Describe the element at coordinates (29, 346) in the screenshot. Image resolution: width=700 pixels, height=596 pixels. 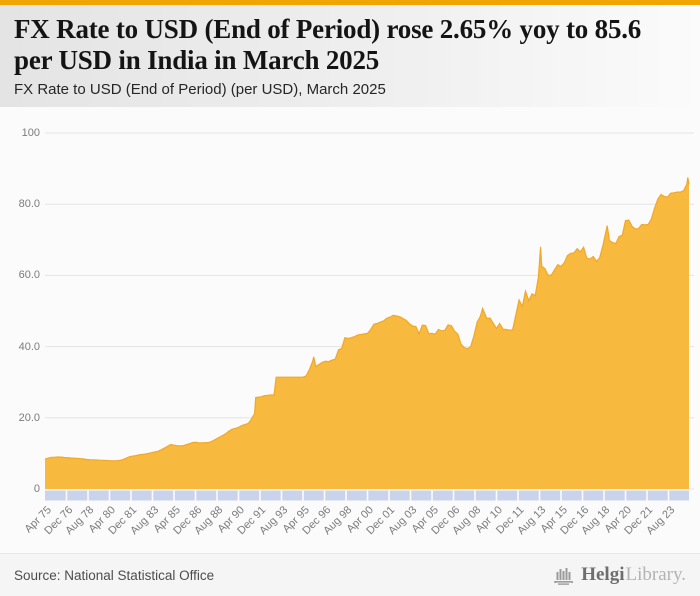
I see `y-tick-label-40.0: 40.0` at that location.